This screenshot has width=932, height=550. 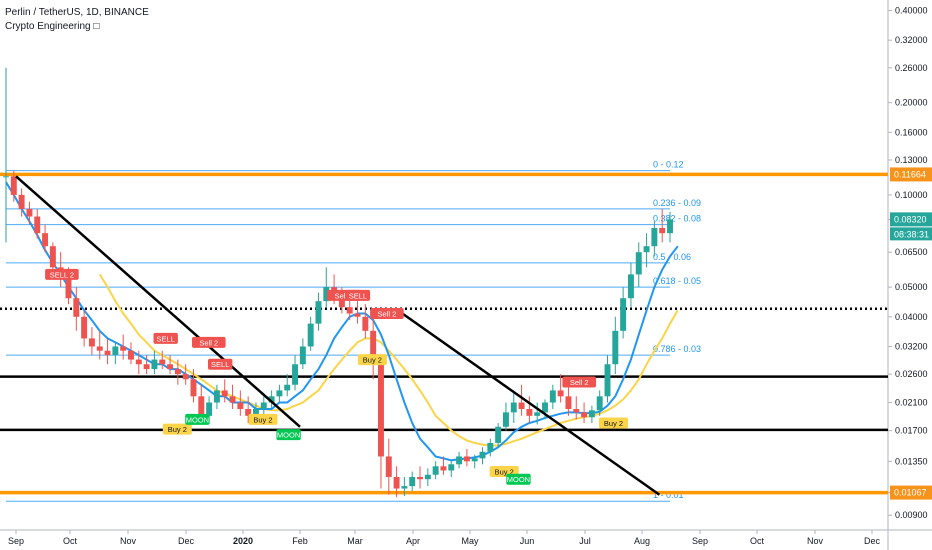 What do you see at coordinates (757, 541) in the screenshot?
I see `time-tick-label: Oct` at bounding box center [757, 541].